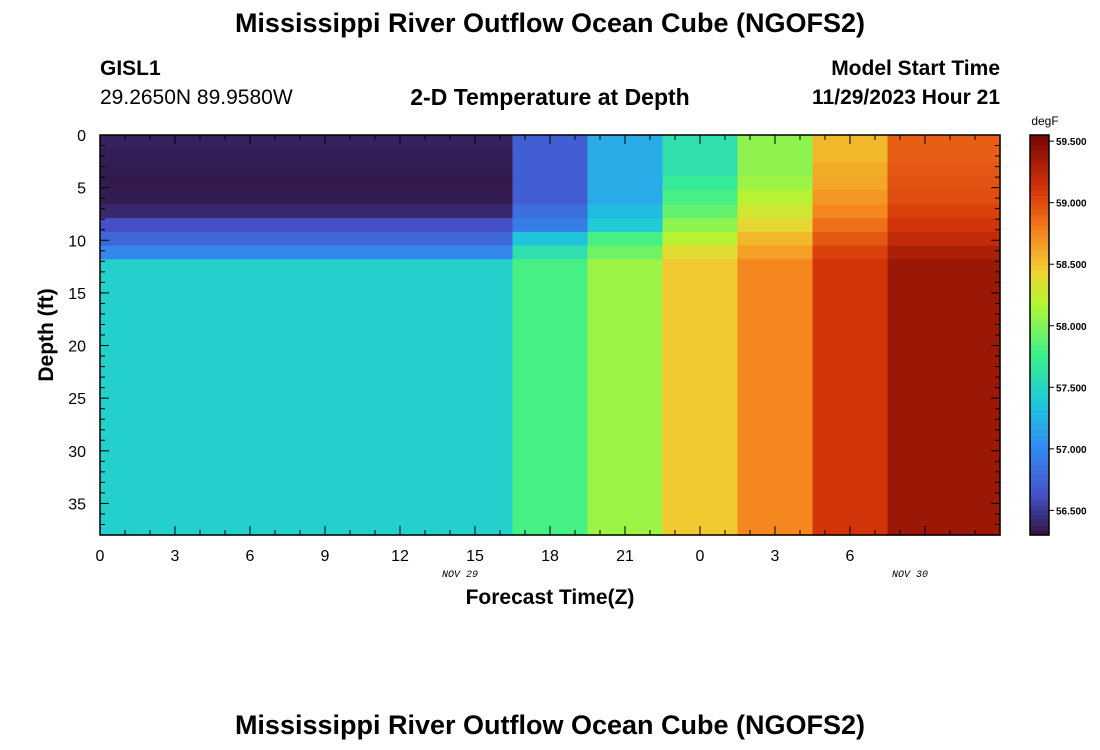  I want to click on colorbar-tick-label: 59.000, so click(1071, 204).